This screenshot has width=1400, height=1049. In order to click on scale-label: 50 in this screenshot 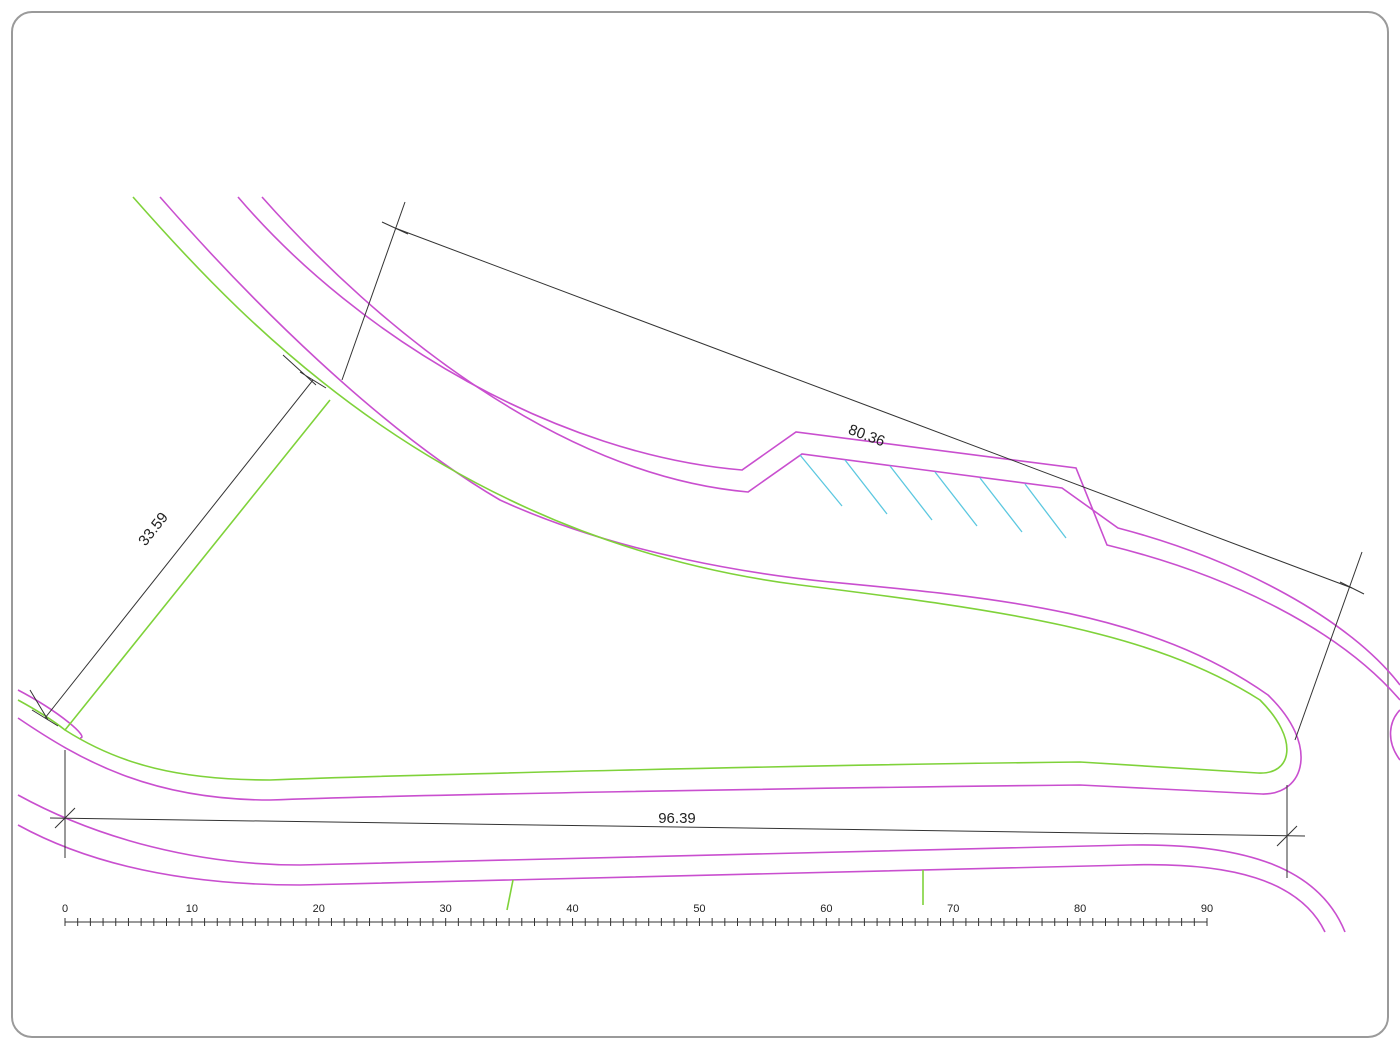, I will do `click(699, 909)`.